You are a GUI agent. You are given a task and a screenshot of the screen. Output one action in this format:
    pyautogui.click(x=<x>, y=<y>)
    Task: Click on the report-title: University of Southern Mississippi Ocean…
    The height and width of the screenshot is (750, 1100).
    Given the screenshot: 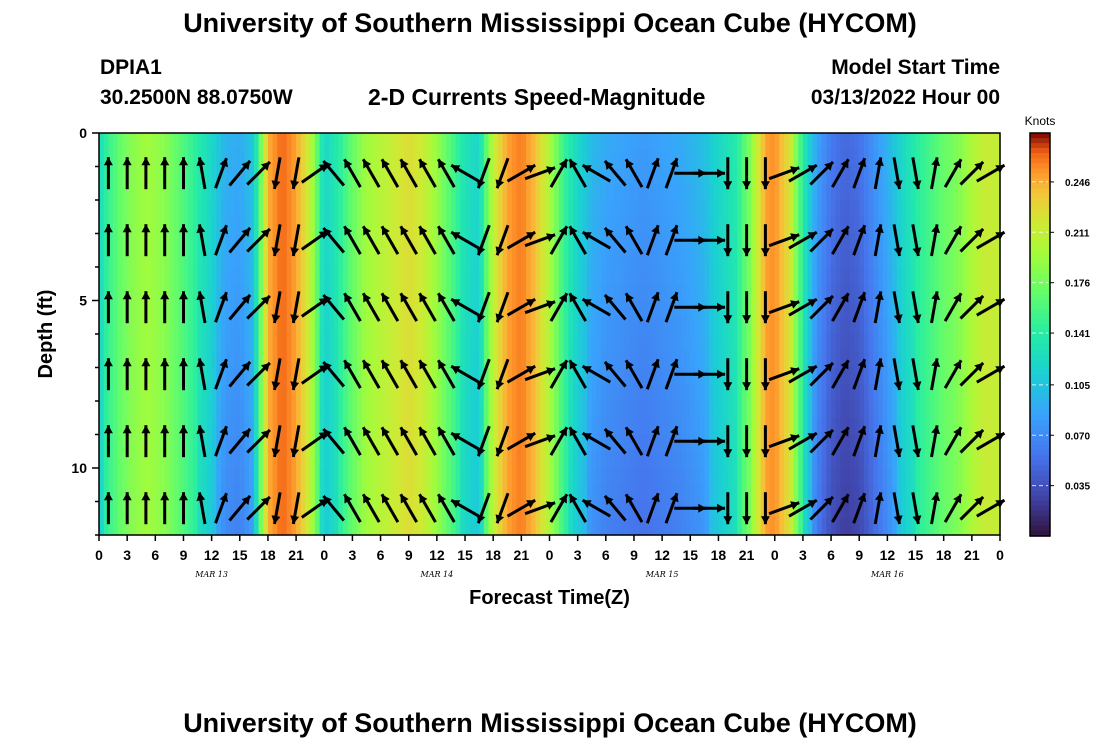 What is the action you would take?
    pyautogui.click(x=550, y=23)
    